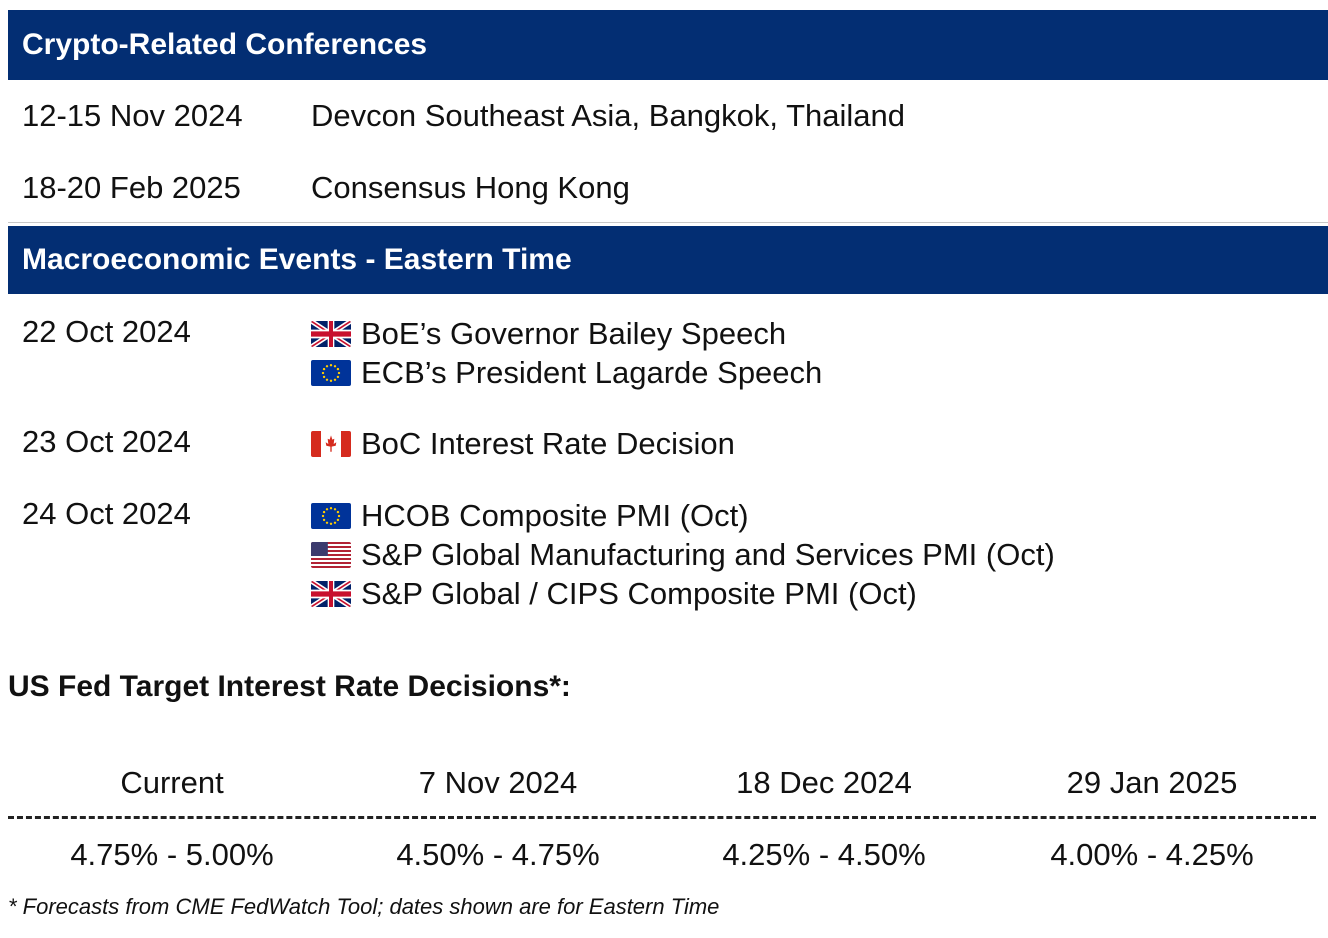 The width and height of the screenshot is (1328, 938). What do you see at coordinates (131, 187) in the screenshot?
I see `crypto-row-date: 18-20 Feb 2025` at bounding box center [131, 187].